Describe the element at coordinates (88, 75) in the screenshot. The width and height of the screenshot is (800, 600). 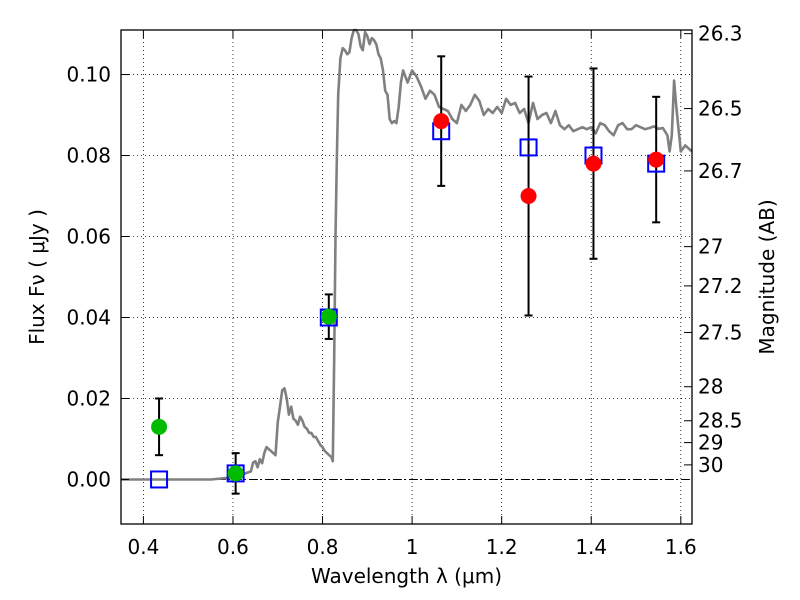
I see `y-tick-label-5: 0.10` at that location.